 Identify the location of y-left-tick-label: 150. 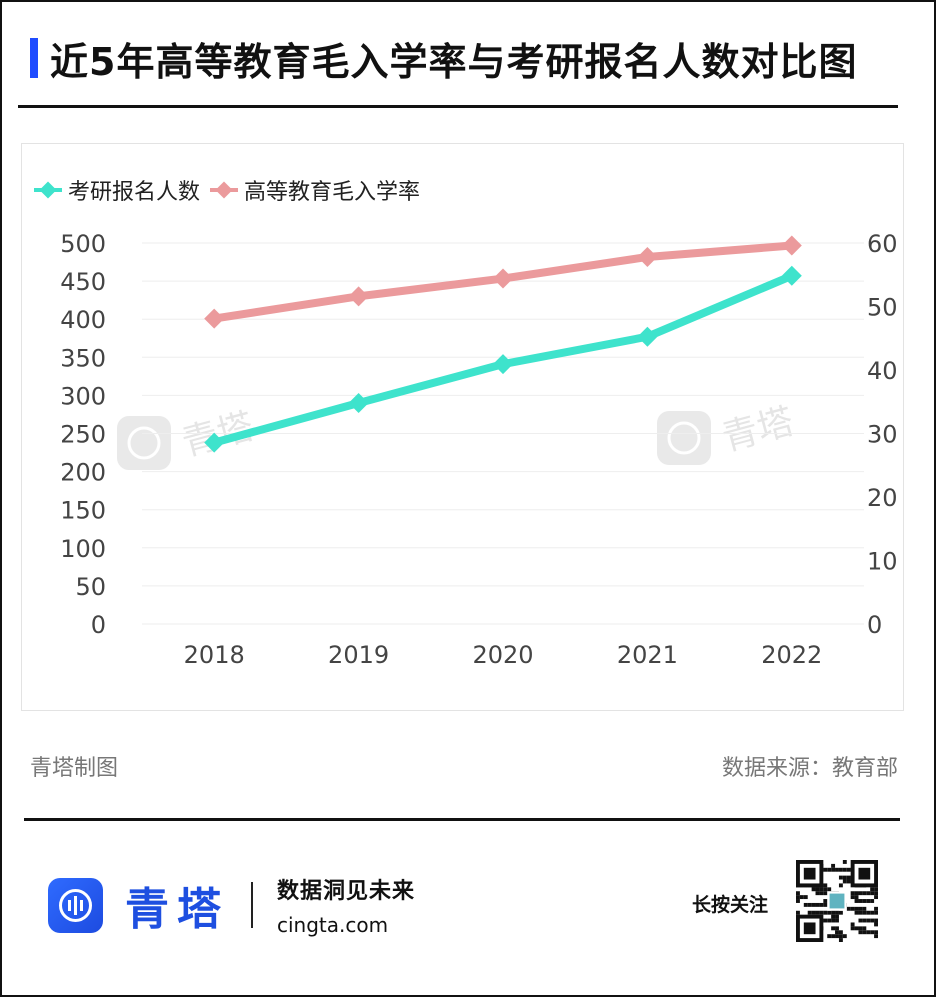
(83, 511).